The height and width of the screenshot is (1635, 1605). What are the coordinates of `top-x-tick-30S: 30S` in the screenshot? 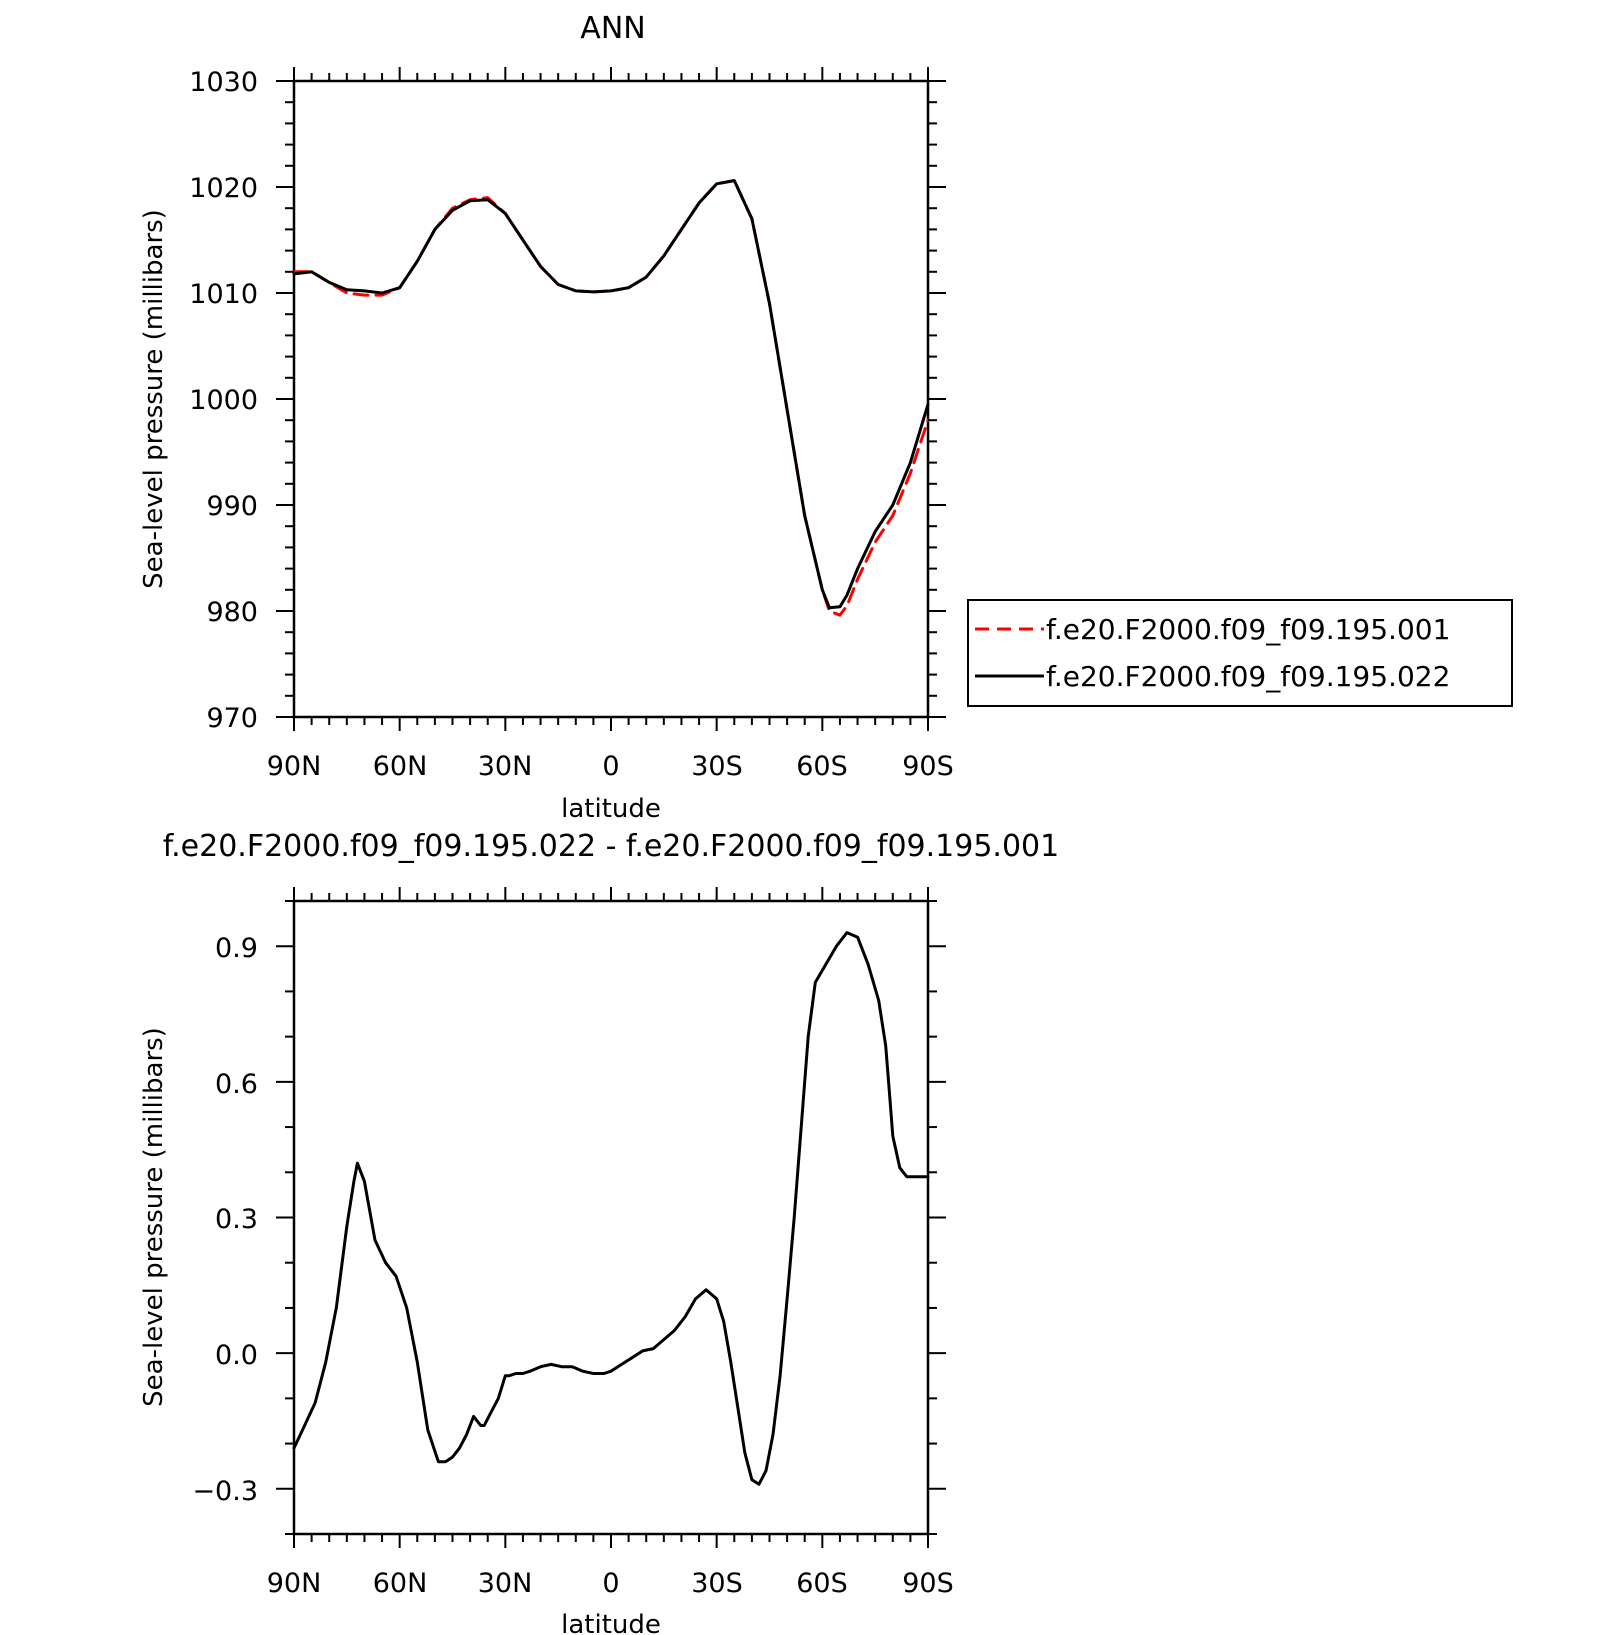 It's located at (717, 766).